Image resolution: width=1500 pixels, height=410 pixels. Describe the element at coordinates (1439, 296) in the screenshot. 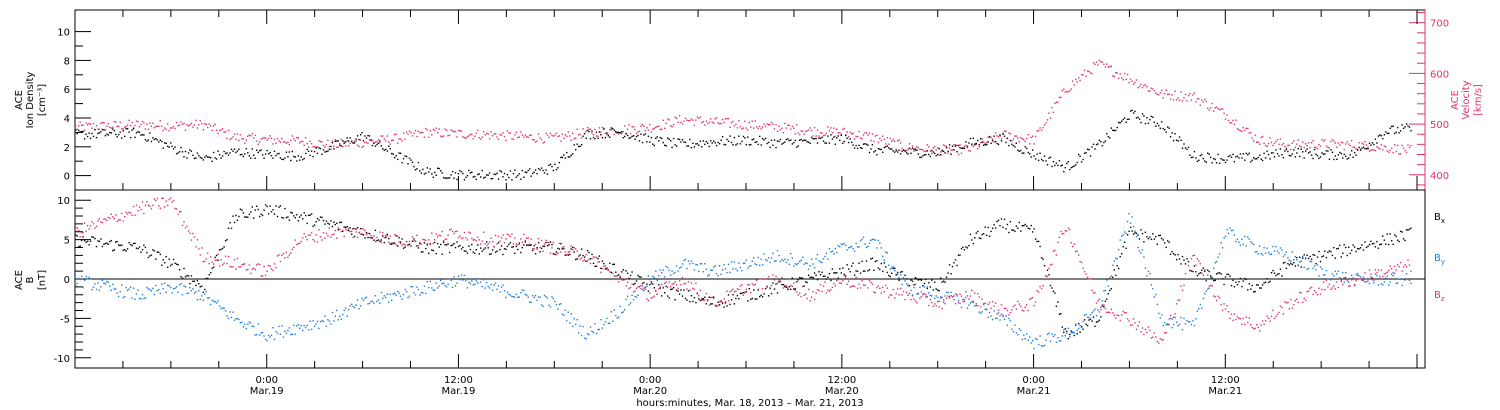

I see `legend-bz: Bz` at that location.